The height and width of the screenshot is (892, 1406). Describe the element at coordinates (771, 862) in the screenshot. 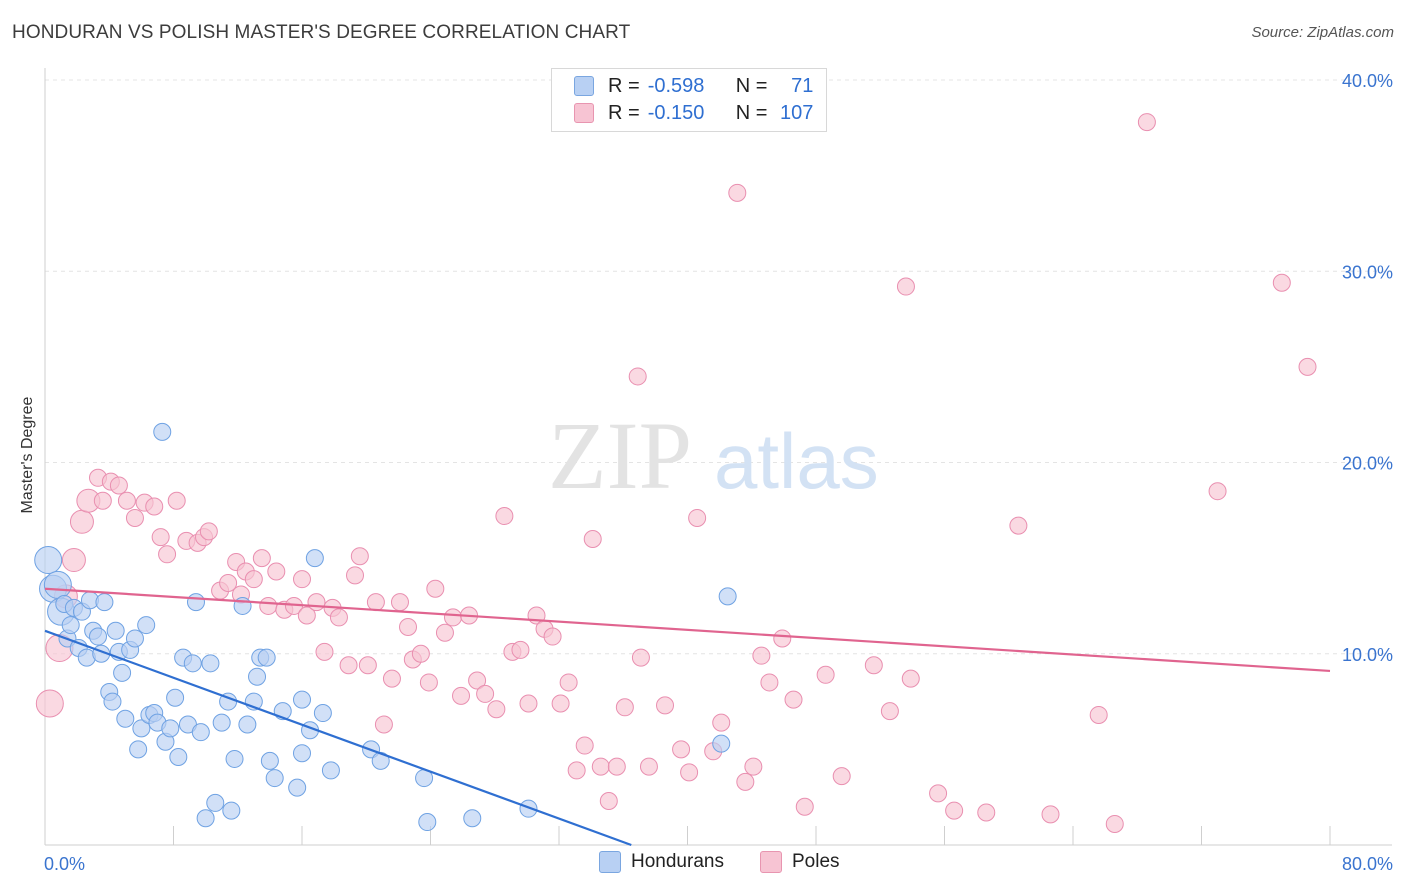

I see `poles-legend-swatch` at that location.